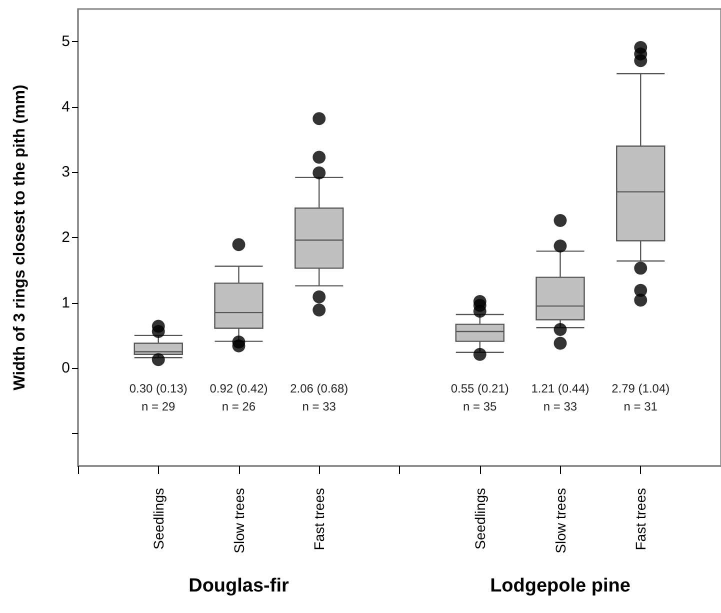 This screenshot has width=721, height=613. Describe the element at coordinates (158, 397) in the screenshot. I see `annotation: 0.30 (0.13) n = 29` at that location.